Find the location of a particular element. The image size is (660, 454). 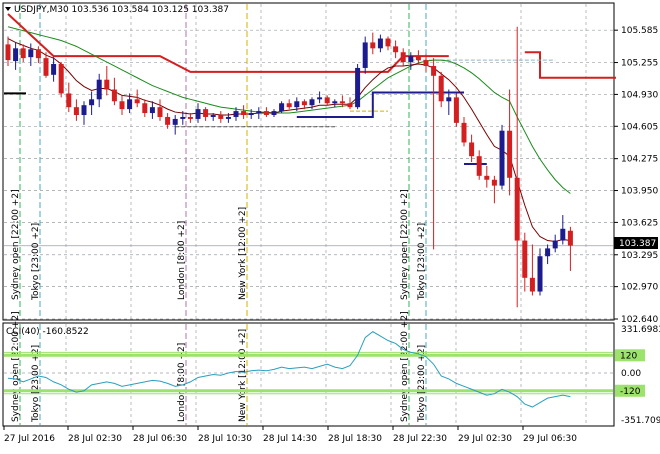

cci-tick-label: 331.6983 is located at coordinates (640, 330).